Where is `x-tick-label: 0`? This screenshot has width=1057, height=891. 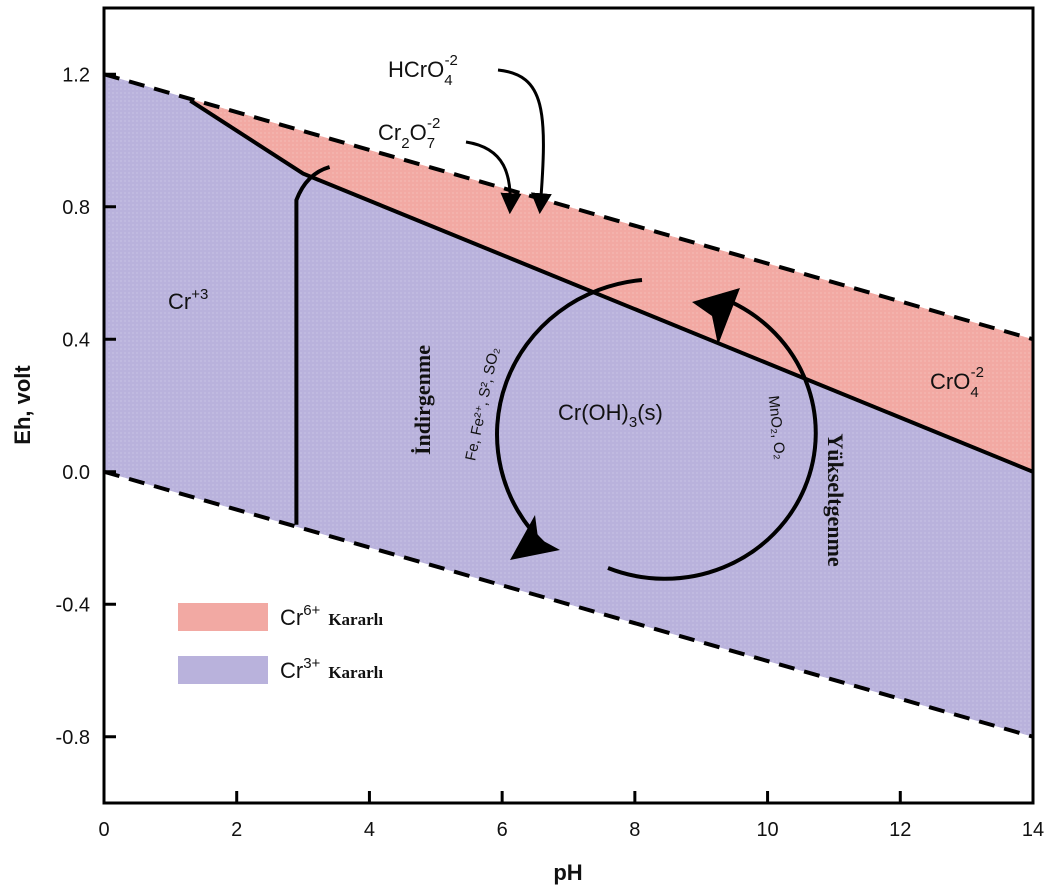 x-tick-label: 0 is located at coordinates (103, 830).